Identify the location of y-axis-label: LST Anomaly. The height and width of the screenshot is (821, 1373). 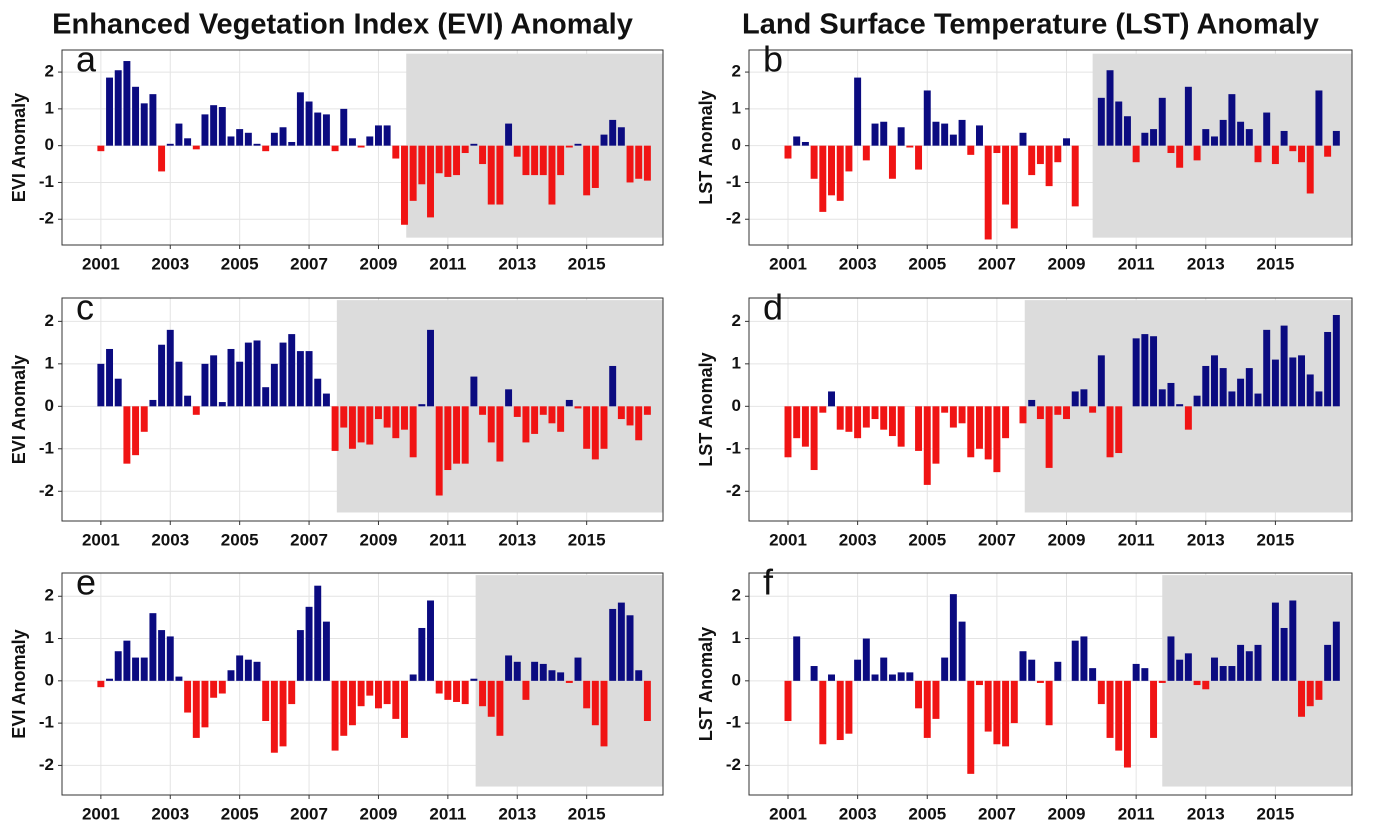
(706, 409).